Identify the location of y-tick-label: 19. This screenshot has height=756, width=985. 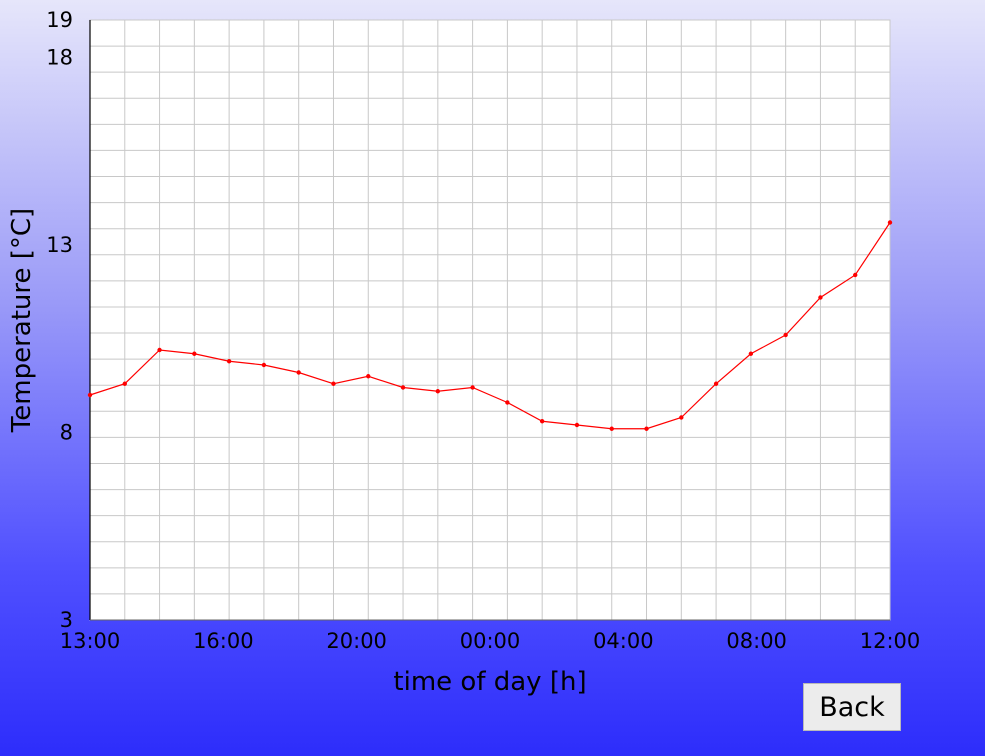
(59, 20).